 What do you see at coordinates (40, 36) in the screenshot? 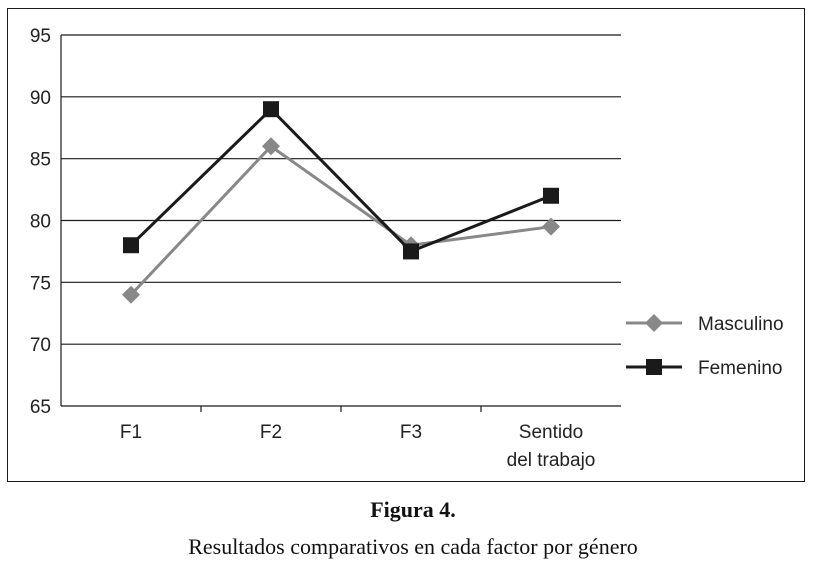
I see `y-tick-label-95: 95` at bounding box center [40, 36].